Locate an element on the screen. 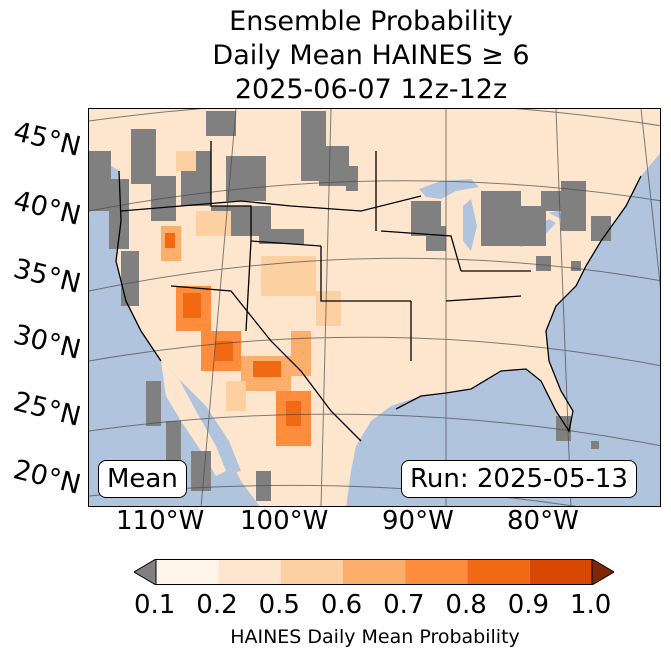 This screenshot has width=671, height=658. colorbar-over-arrow is located at coordinates (602, 572).